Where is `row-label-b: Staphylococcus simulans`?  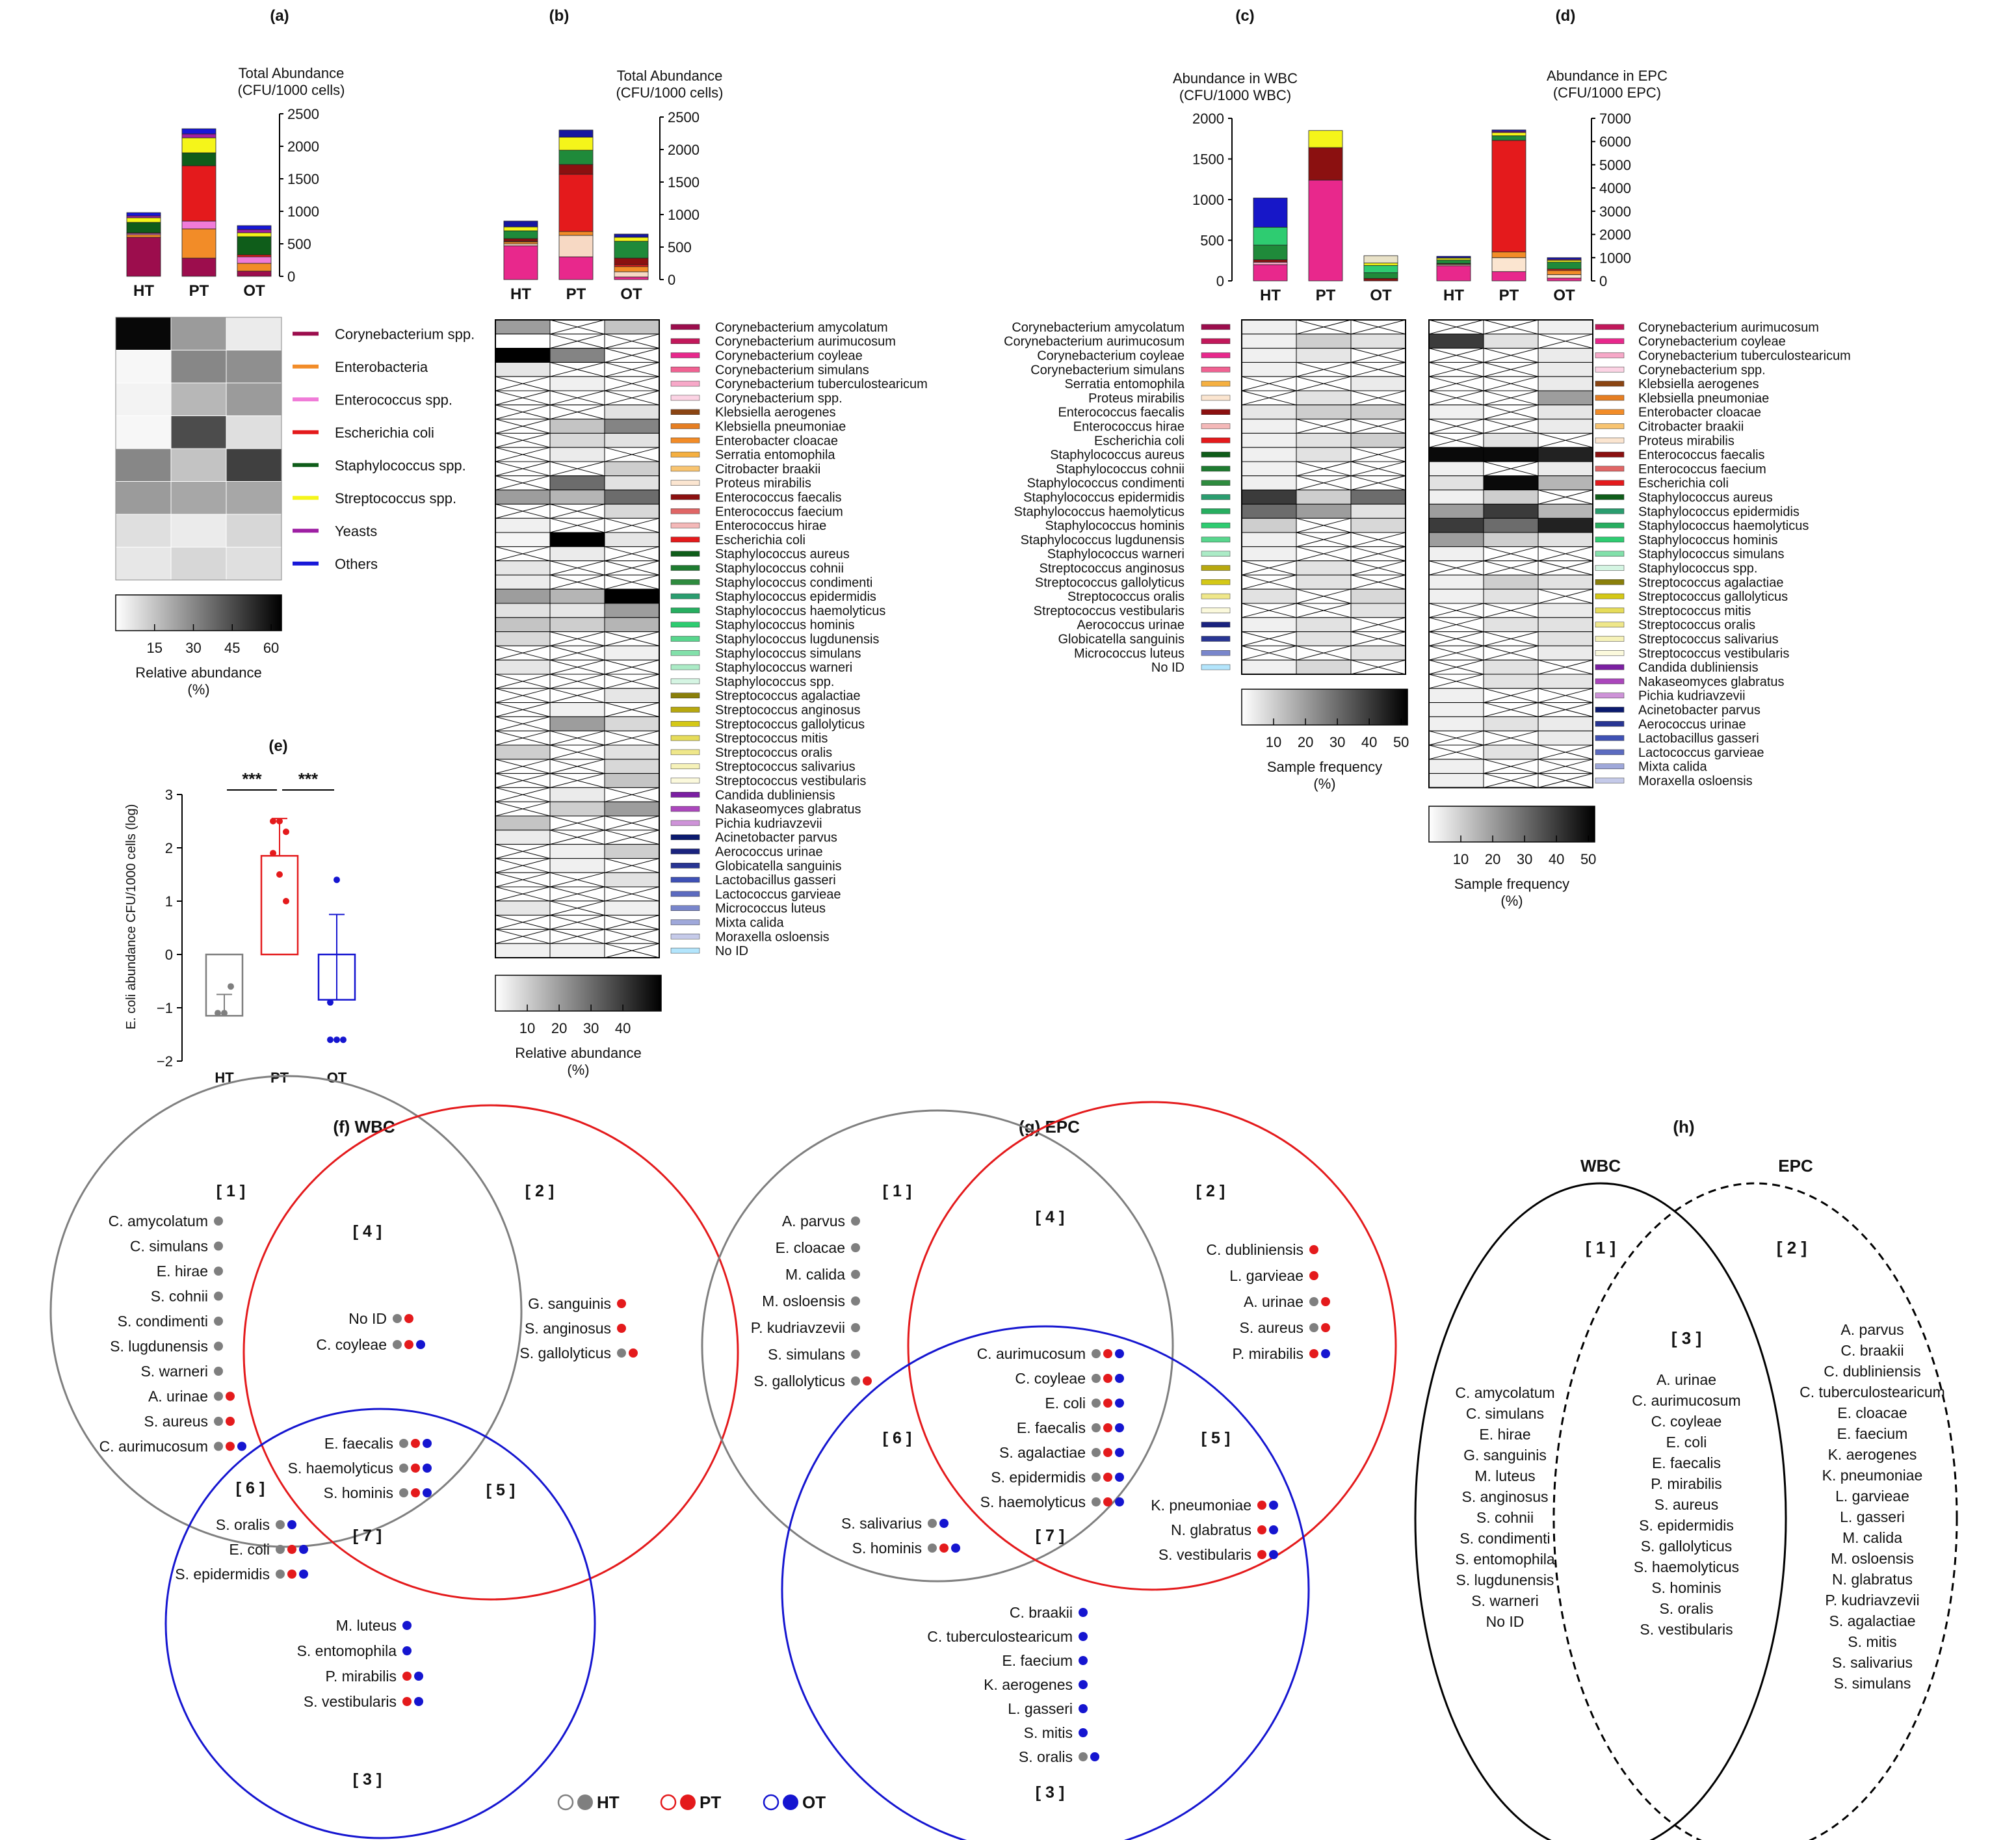 row-label-b: Staphylococcus simulans is located at coordinates (788, 653).